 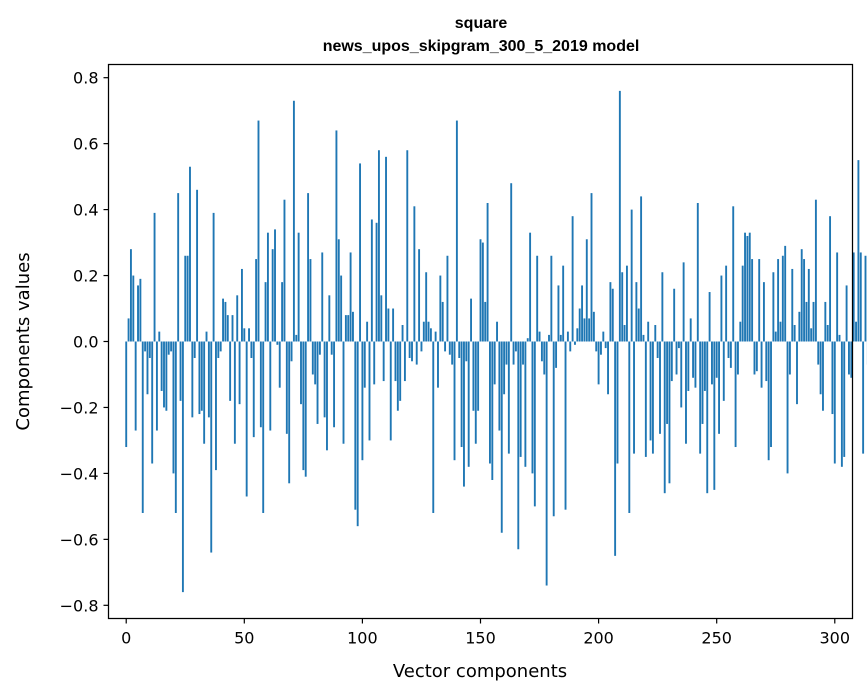 What do you see at coordinates (480, 671) in the screenshot?
I see `x-axis-label: Vector components` at bounding box center [480, 671].